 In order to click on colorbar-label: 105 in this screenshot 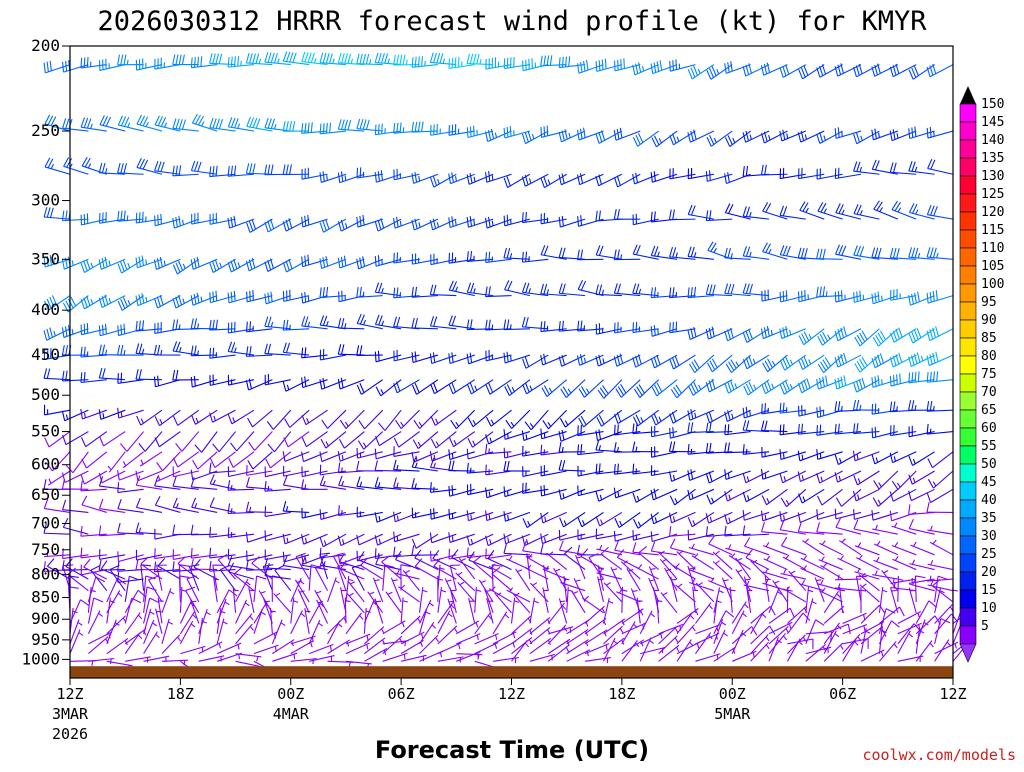, I will do `click(992, 266)`.